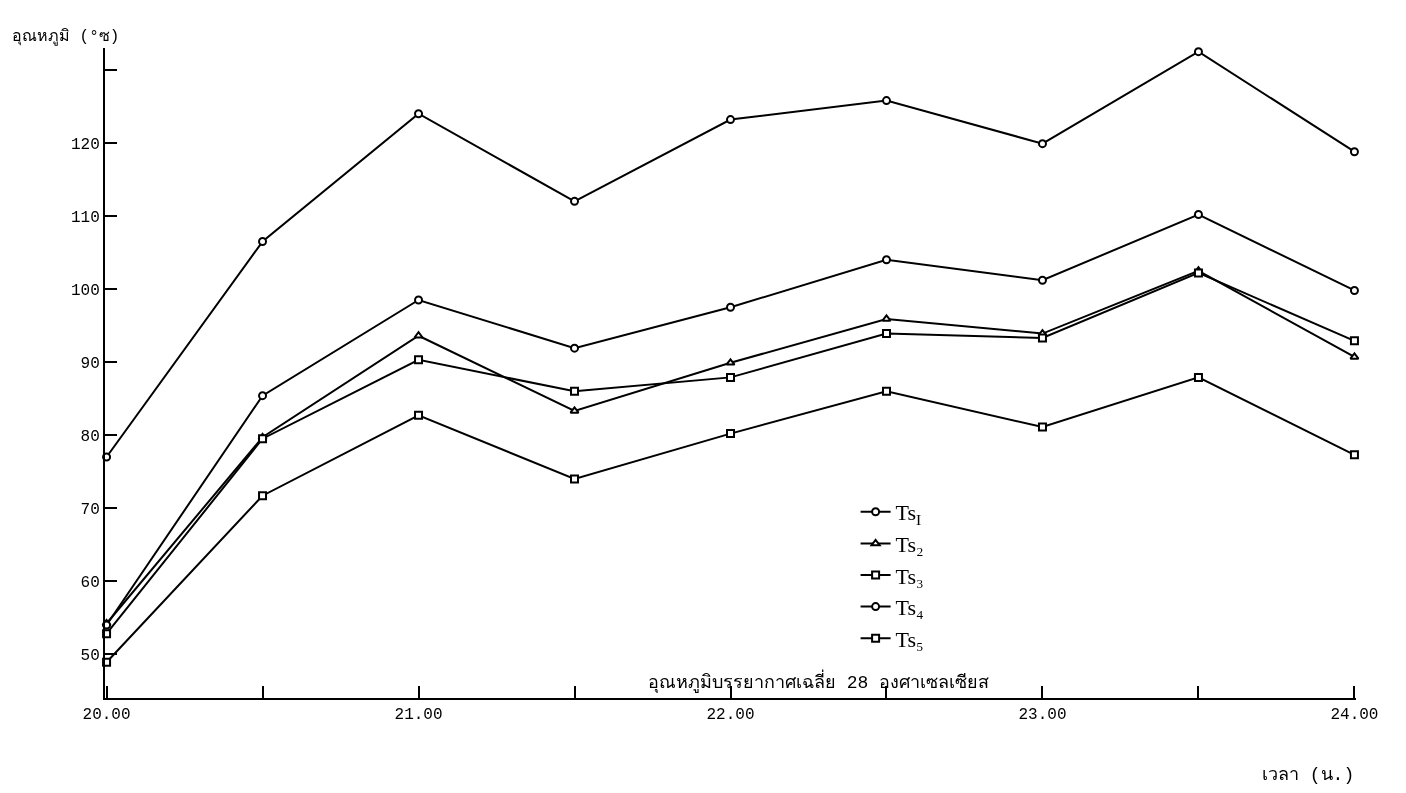  Describe the element at coordinates (90, 363) in the screenshot. I see `y-tick-label: 90` at that location.